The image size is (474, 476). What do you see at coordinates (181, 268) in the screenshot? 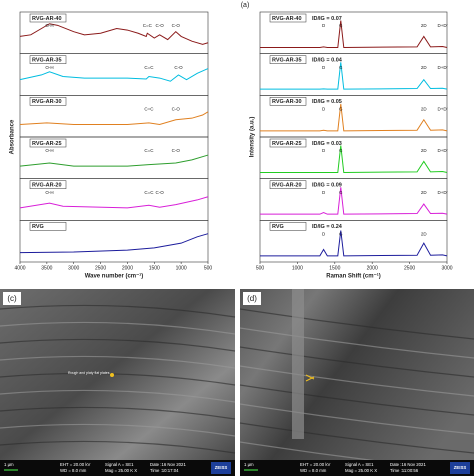
I see `x-tick-label: 1000` at bounding box center [181, 268].